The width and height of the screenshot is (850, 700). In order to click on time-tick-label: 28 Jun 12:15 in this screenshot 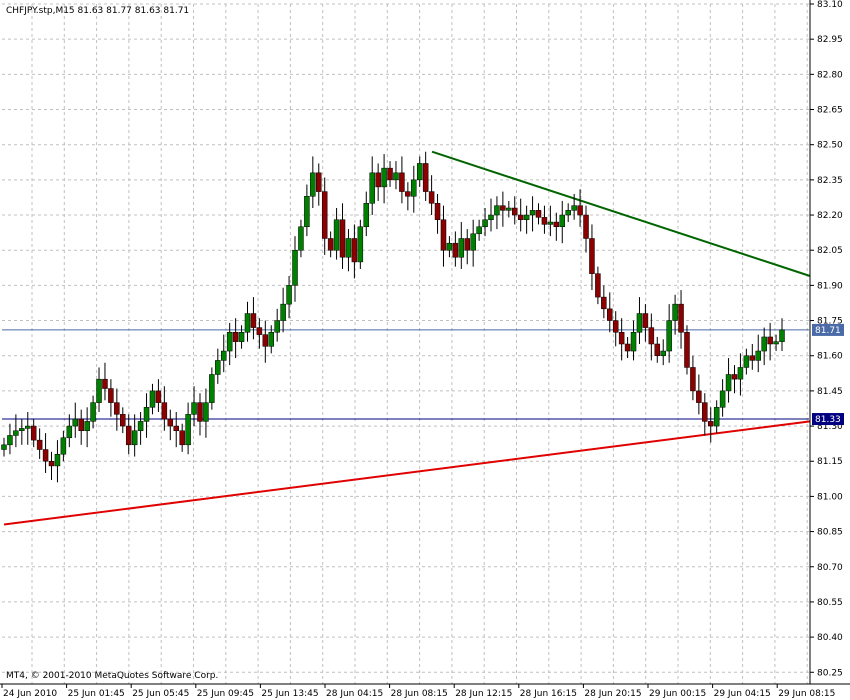, I will do `click(483, 694)`.